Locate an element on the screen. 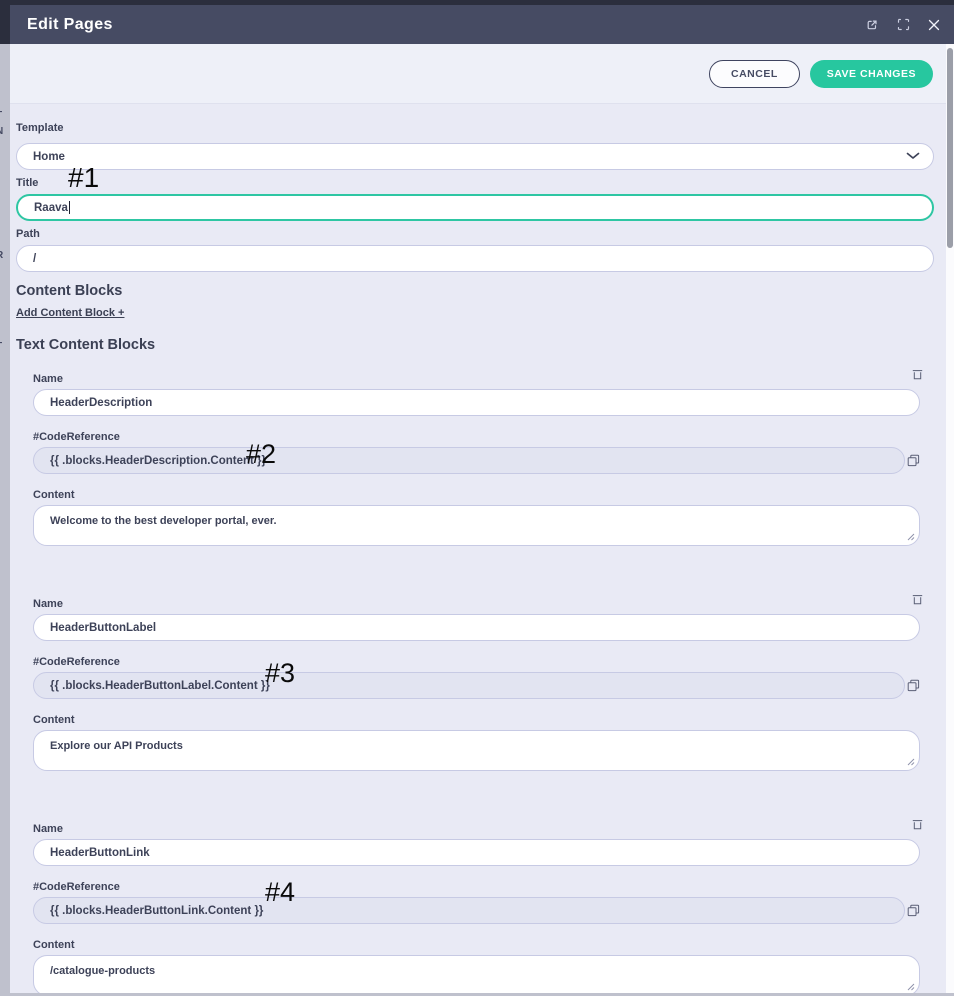  title-value: Raava is located at coordinates (51, 207).